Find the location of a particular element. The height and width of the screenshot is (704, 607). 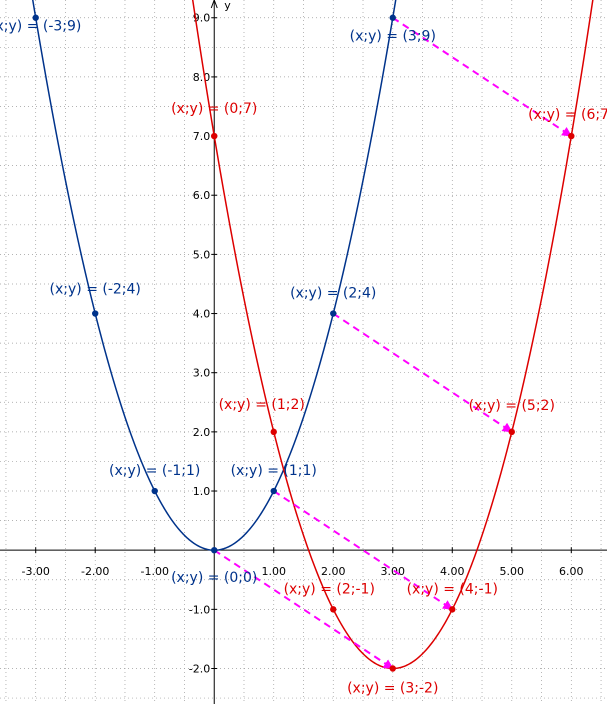

y-axis-label: y is located at coordinates (227, 6).